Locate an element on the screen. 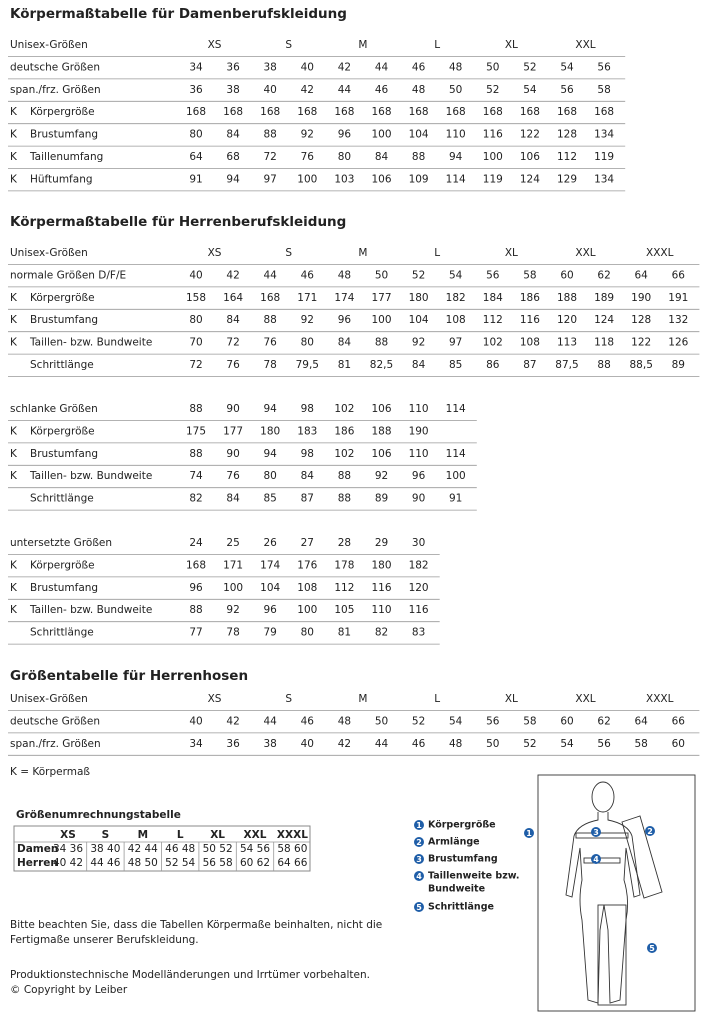 This screenshot has height=1017, width=720. conversion-cell: 50 52 is located at coordinates (218, 849).